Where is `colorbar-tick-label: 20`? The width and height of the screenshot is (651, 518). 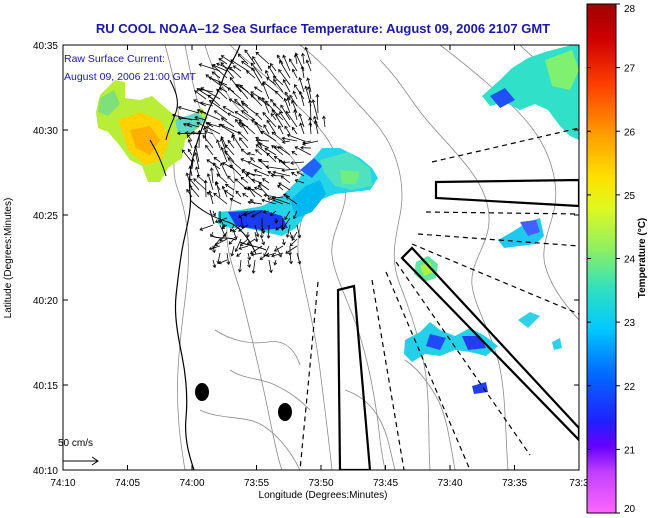
colorbar-tick-label: 20 is located at coordinates (630, 509).